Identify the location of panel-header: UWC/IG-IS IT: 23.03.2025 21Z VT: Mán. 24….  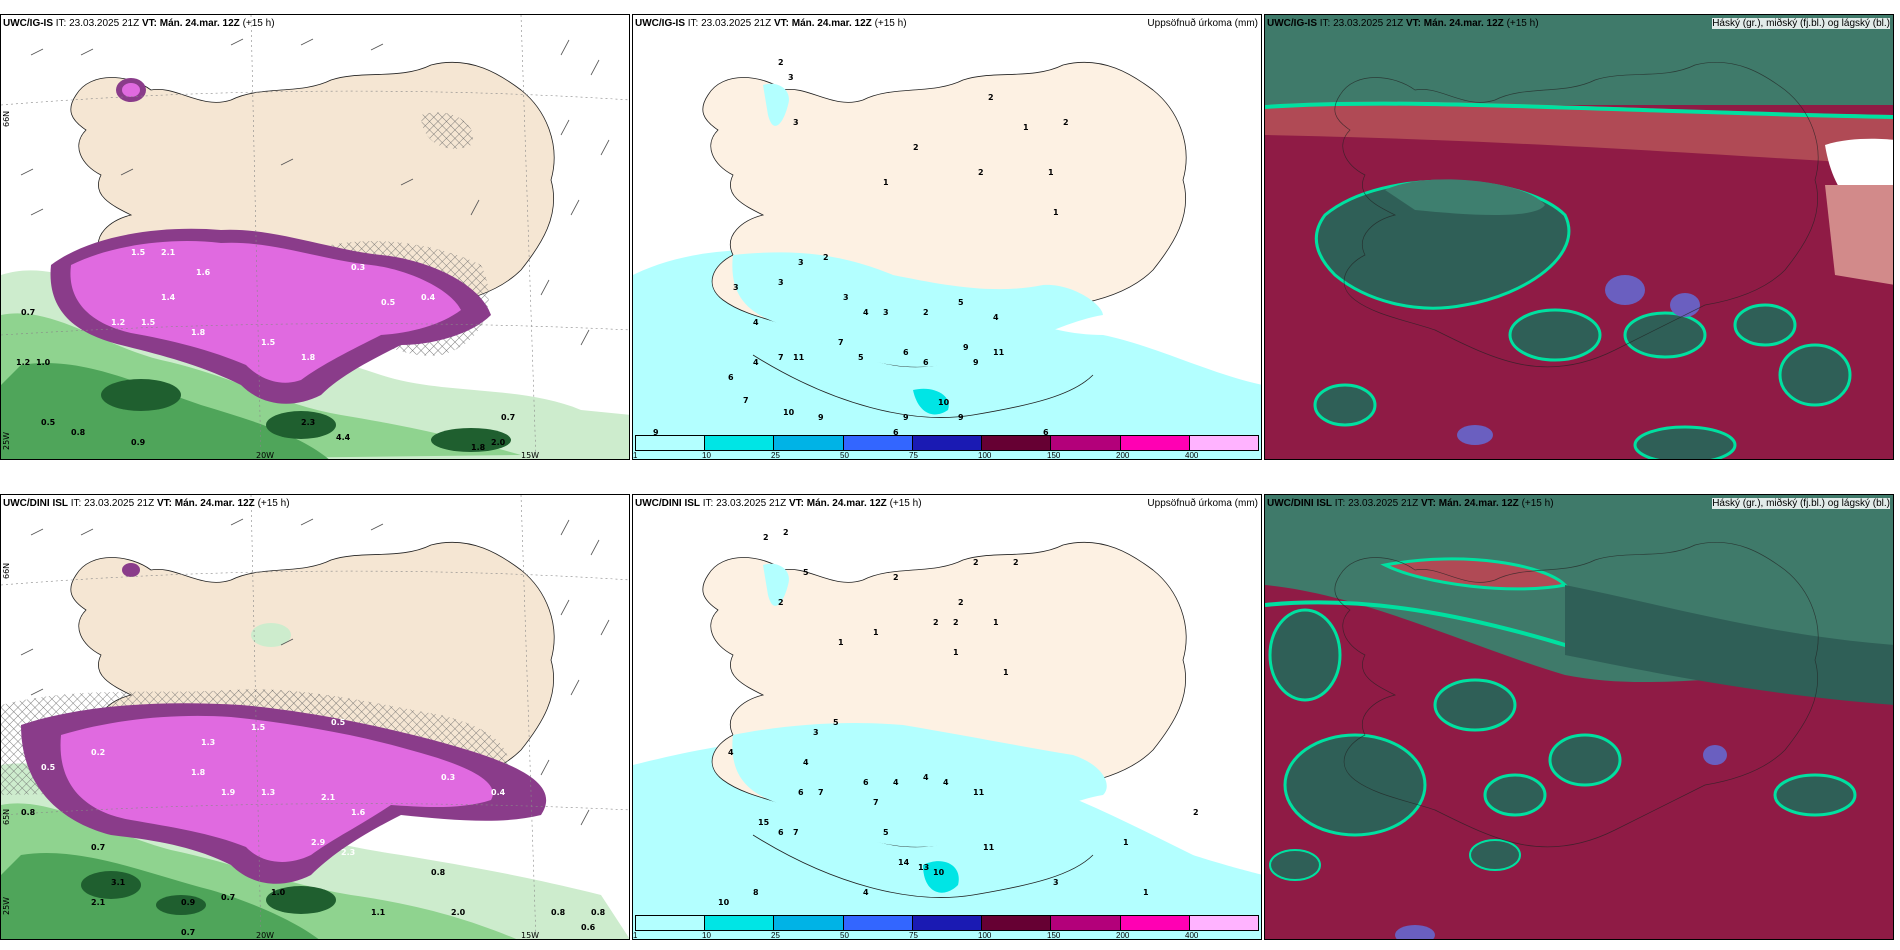
(139, 23).